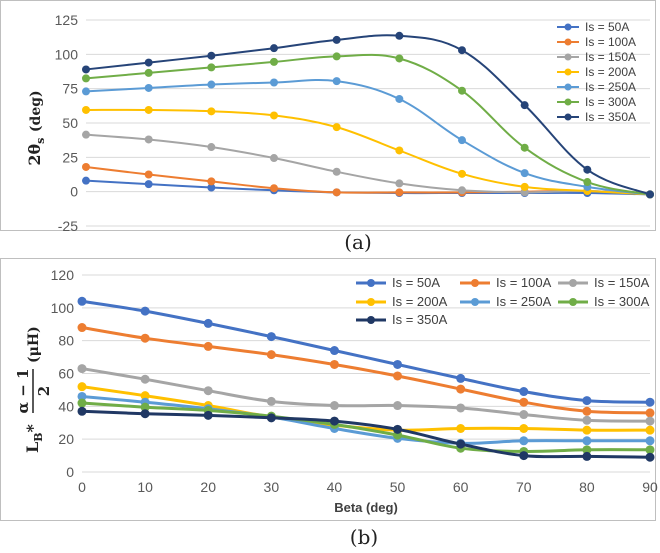 The height and width of the screenshot is (553, 660). What do you see at coordinates (622, 282) in the screenshot?
I see `chart-b-legend-label: Is = 150A` at bounding box center [622, 282].